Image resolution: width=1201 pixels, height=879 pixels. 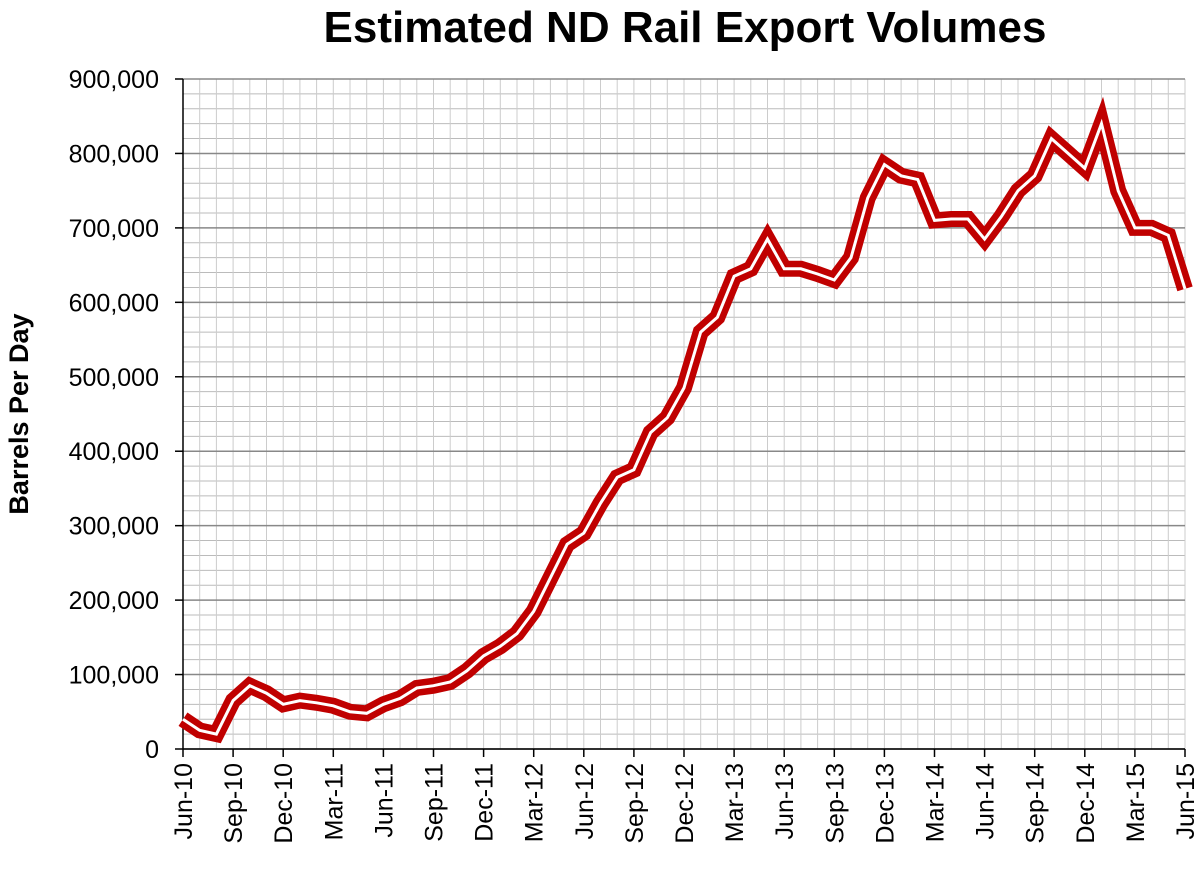 What do you see at coordinates (114, 601) in the screenshot?
I see `y-tick-label: 200,000` at bounding box center [114, 601].